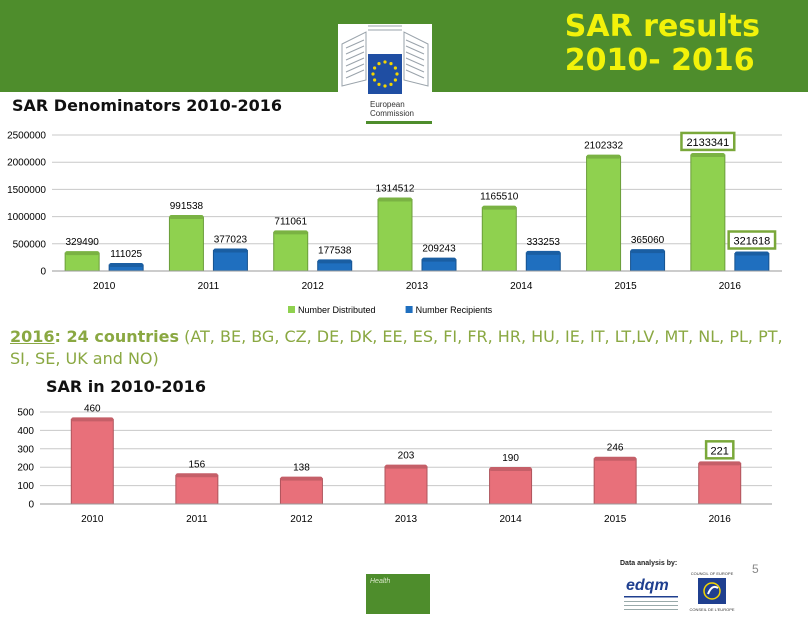 The width and height of the screenshot is (808, 617). What do you see at coordinates (301, 468) in the screenshot?
I see `chart2-data-label: 138` at bounding box center [301, 468].